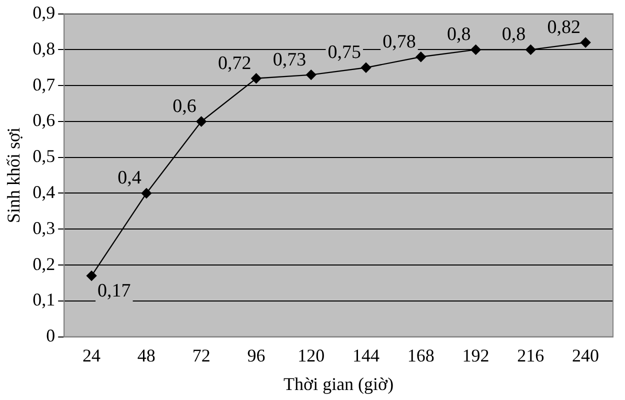  I want to click on data-label: 0,78, so click(399, 41).